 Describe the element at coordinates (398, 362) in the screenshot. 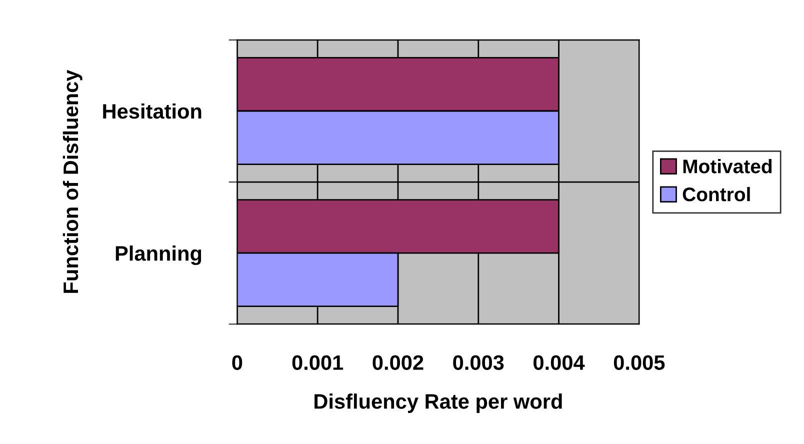

I see `x-tick-label: 0.002` at that location.